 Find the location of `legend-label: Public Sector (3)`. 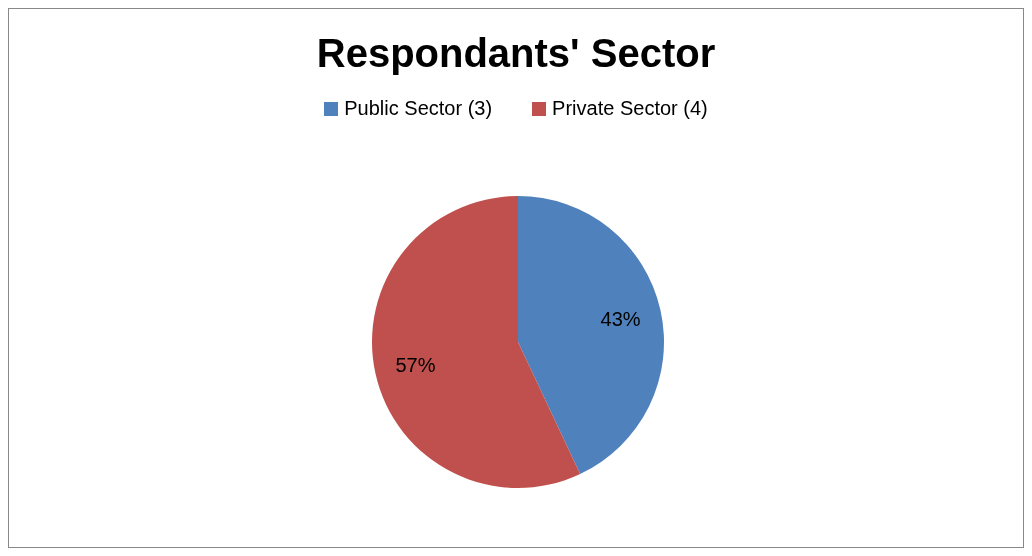

legend-label: Public Sector (3) is located at coordinates (418, 108).